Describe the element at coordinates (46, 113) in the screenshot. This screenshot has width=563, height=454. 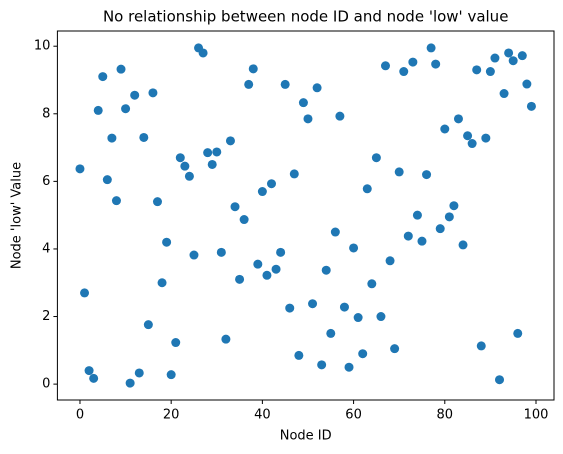
I see `y-tick-label: 8` at that location.